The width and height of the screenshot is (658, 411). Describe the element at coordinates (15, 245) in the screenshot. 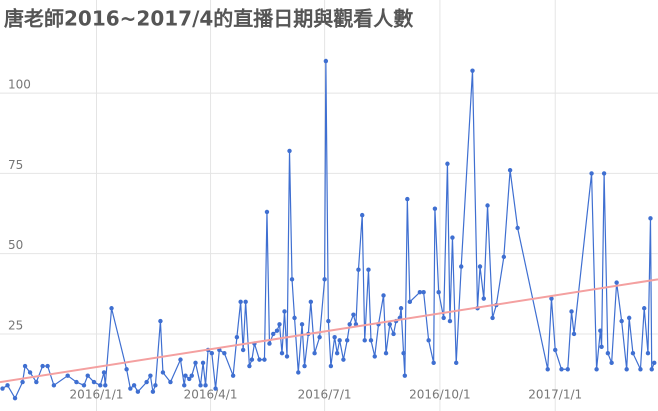

I see `y-tick-label: 50` at that location.